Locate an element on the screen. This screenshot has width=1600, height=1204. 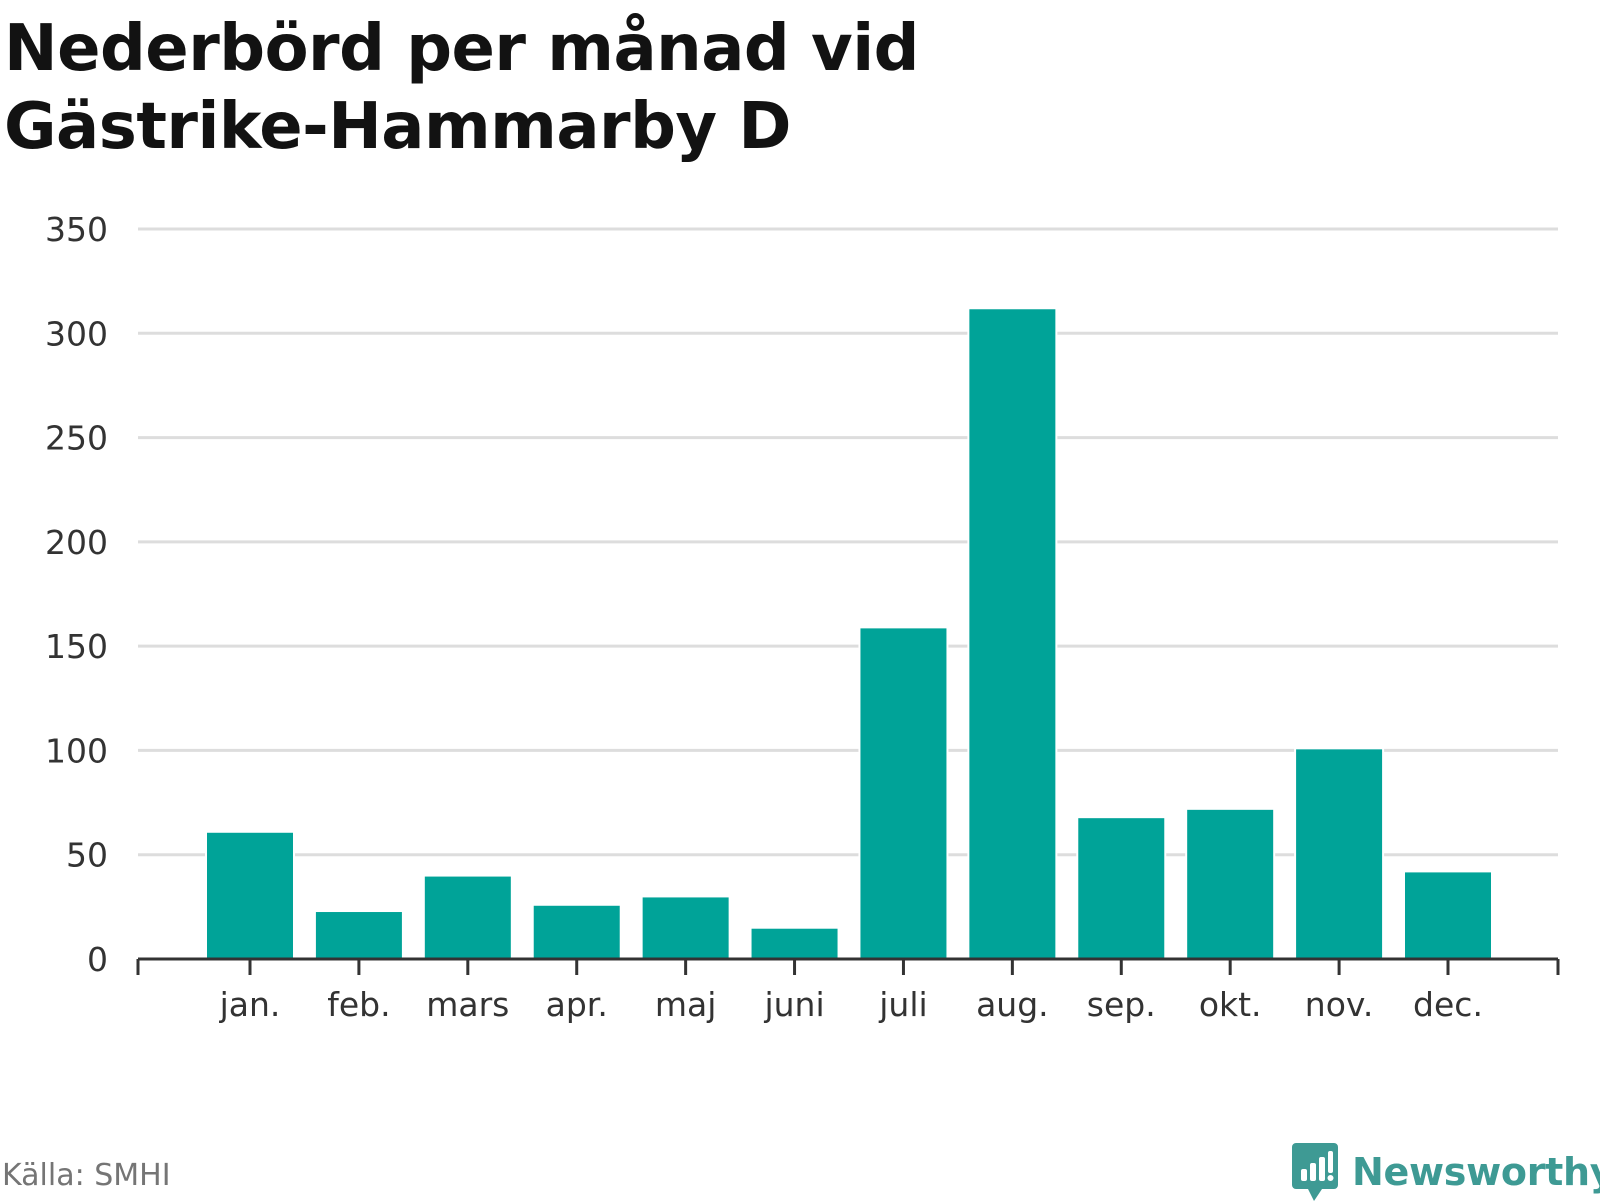
x-tick-label: feb. is located at coordinates (358, 1004).